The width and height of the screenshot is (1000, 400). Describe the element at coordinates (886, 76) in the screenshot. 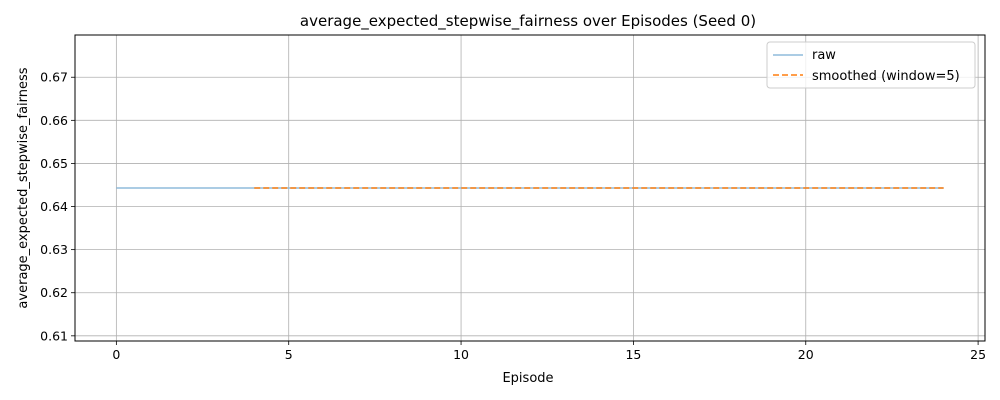

I see `legend-label-smoothed: smoothed (window=5)` at that location.